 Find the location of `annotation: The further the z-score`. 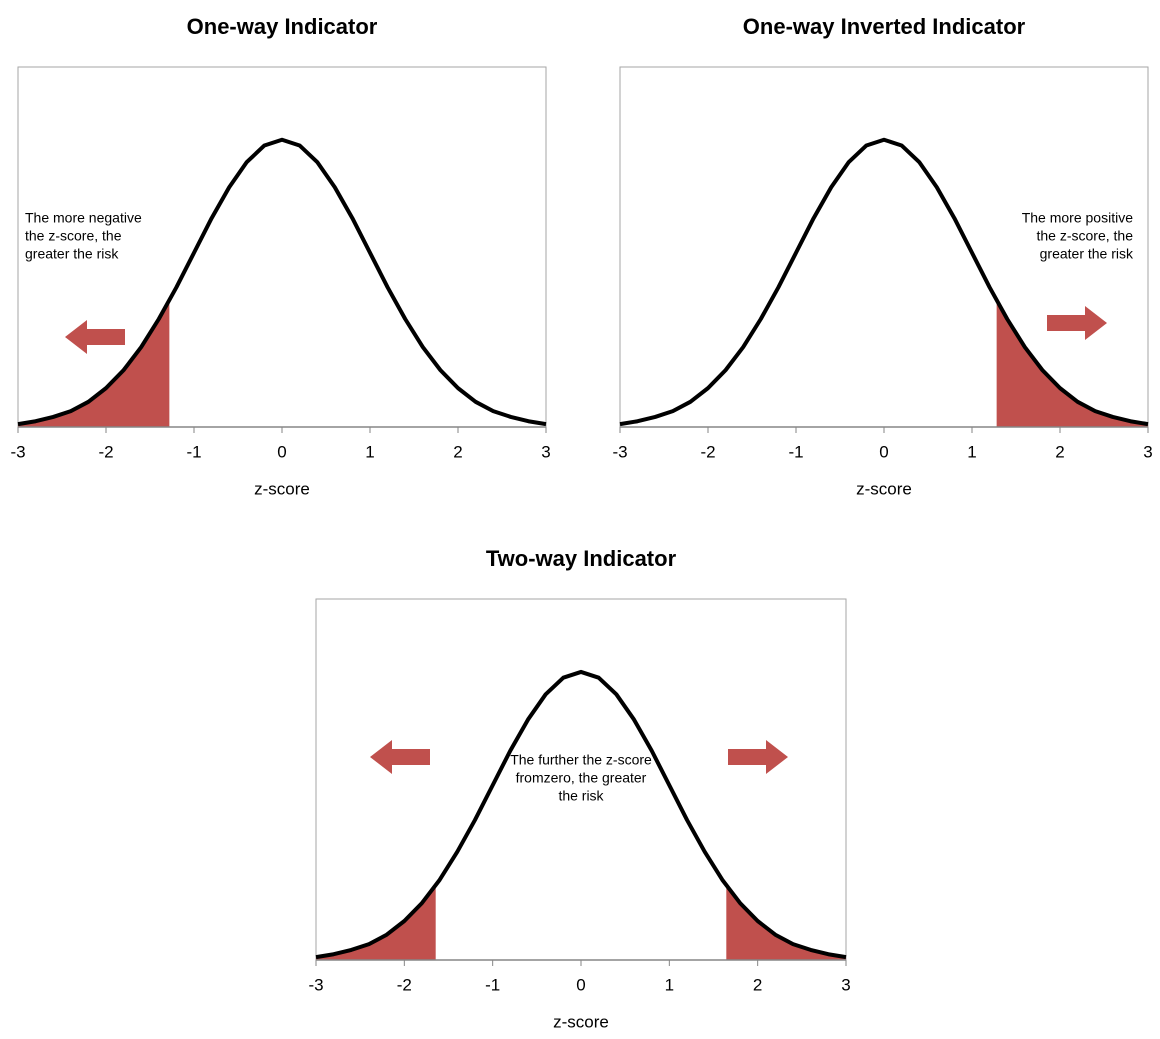

annotation: The further the z-score is located at coordinates (581, 760).